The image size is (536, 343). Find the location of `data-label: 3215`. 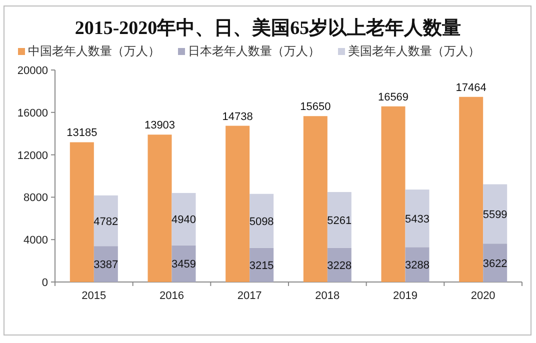

data-label: 3215 is located at coordinates (261, 266).